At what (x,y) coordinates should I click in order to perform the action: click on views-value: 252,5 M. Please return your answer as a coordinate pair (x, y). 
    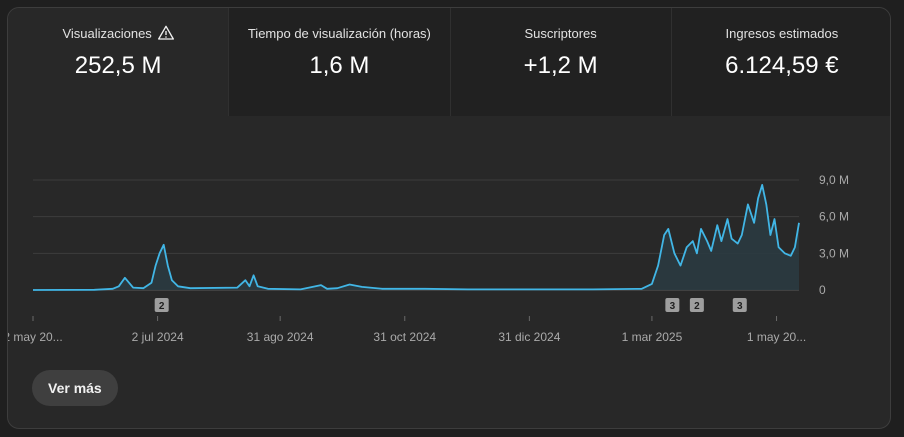
    Looking at the image, I should click on (118, 65).